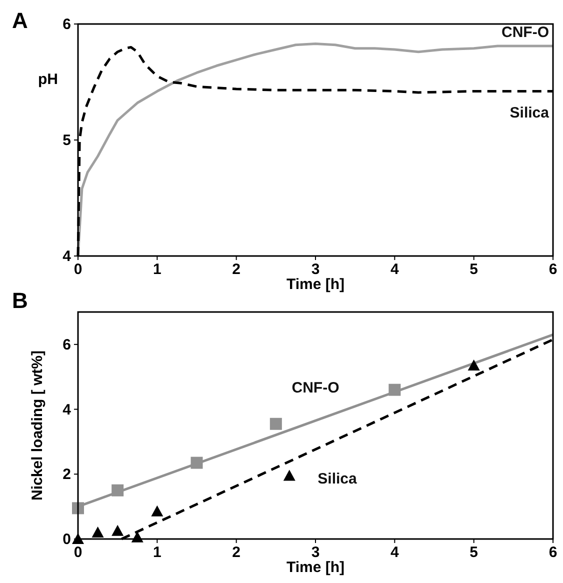 The height and width of the screenshot is (583, 563). What do you see at coordinates (20, 300) in the screenshot?
I see `chart-title: B` at bounding box center [20, 300].